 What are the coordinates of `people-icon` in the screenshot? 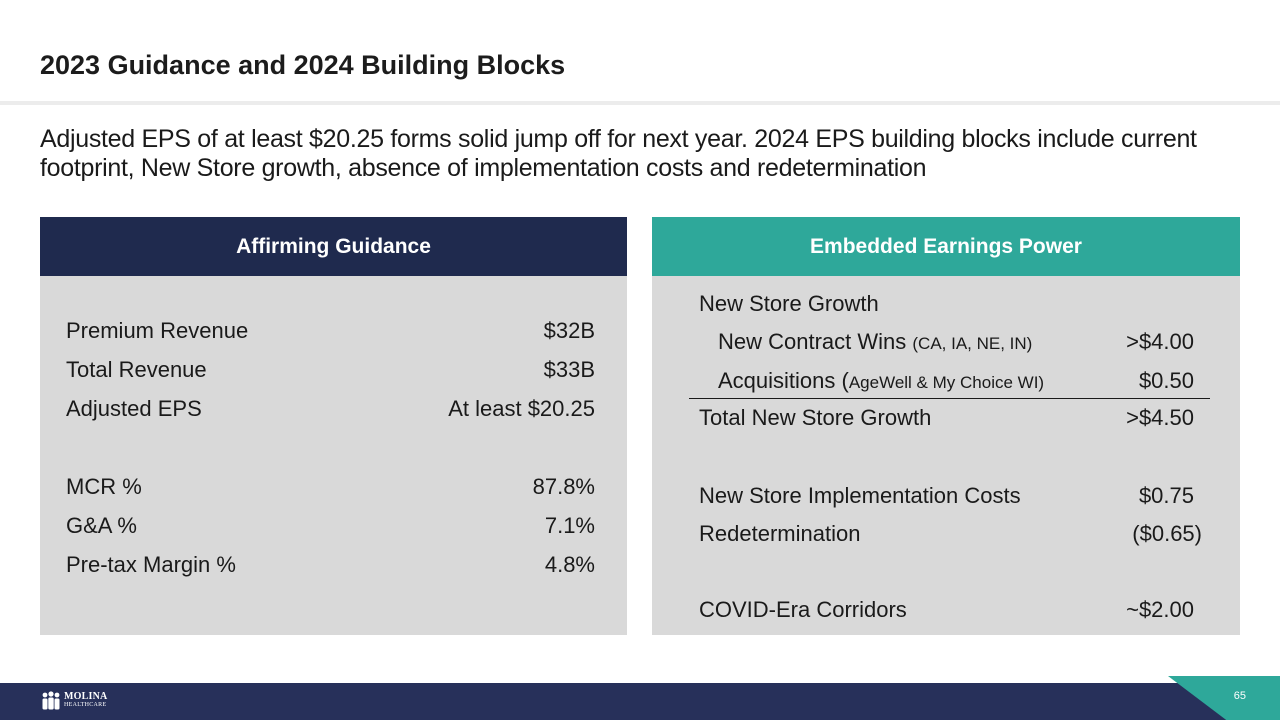 It's located at (51, 701).